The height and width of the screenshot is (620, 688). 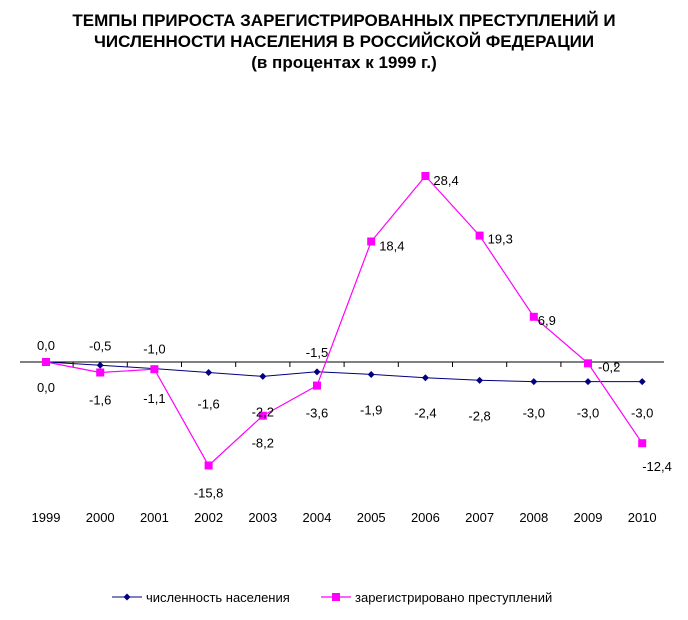 What do you see at coordinates (100, 399) in the screenshot?
I see `crimes-data-label: -1,6` at bounding box center [100, 399].